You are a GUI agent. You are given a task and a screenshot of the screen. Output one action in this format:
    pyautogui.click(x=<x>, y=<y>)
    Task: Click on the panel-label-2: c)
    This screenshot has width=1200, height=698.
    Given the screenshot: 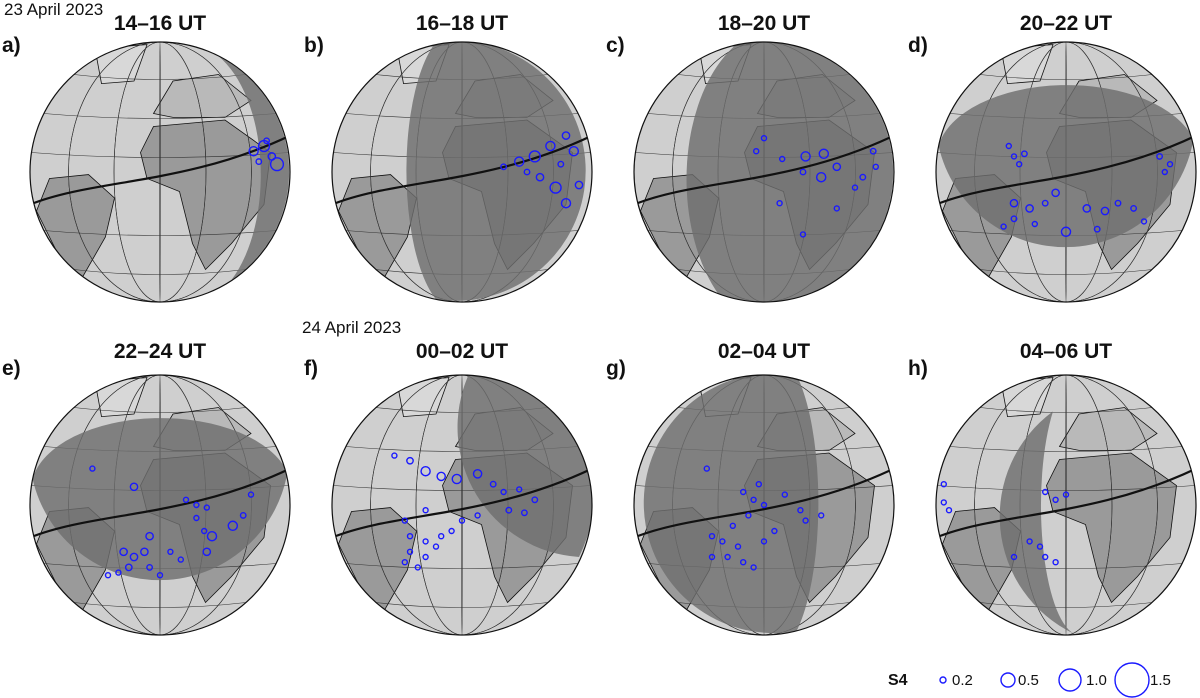 What is the action you would take?
    pyautogui.click(x=615, y=45)
    